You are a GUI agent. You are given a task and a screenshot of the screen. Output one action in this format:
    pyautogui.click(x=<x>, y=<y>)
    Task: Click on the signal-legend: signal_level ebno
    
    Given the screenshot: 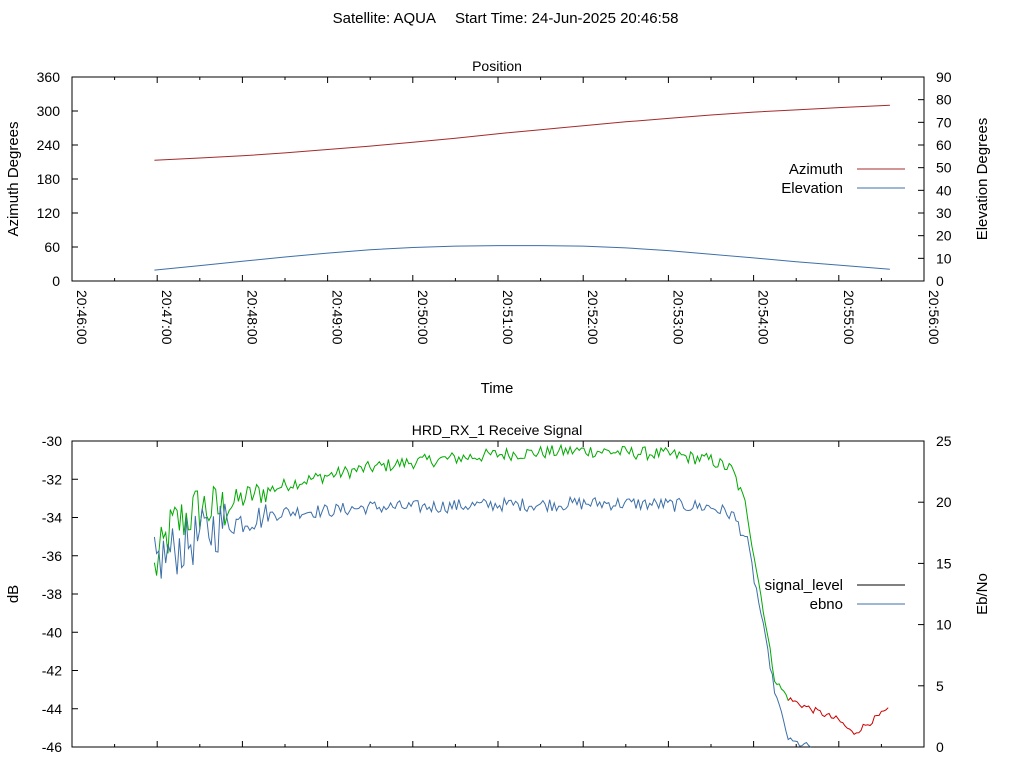 What is the action you would take?
    pyautogui.click(x=835, y=595)
    